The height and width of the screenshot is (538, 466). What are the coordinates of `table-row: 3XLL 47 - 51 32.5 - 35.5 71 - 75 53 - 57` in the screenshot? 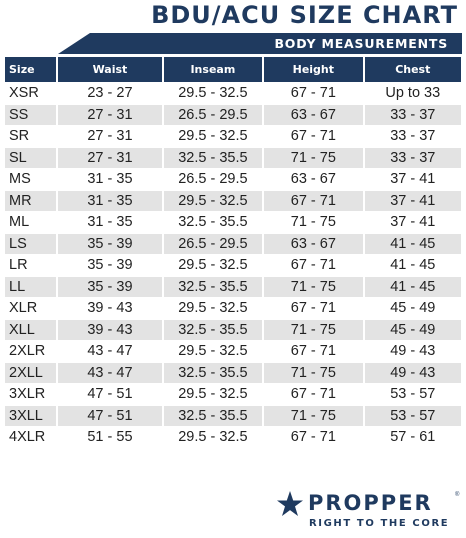 It's located at (233, 415).